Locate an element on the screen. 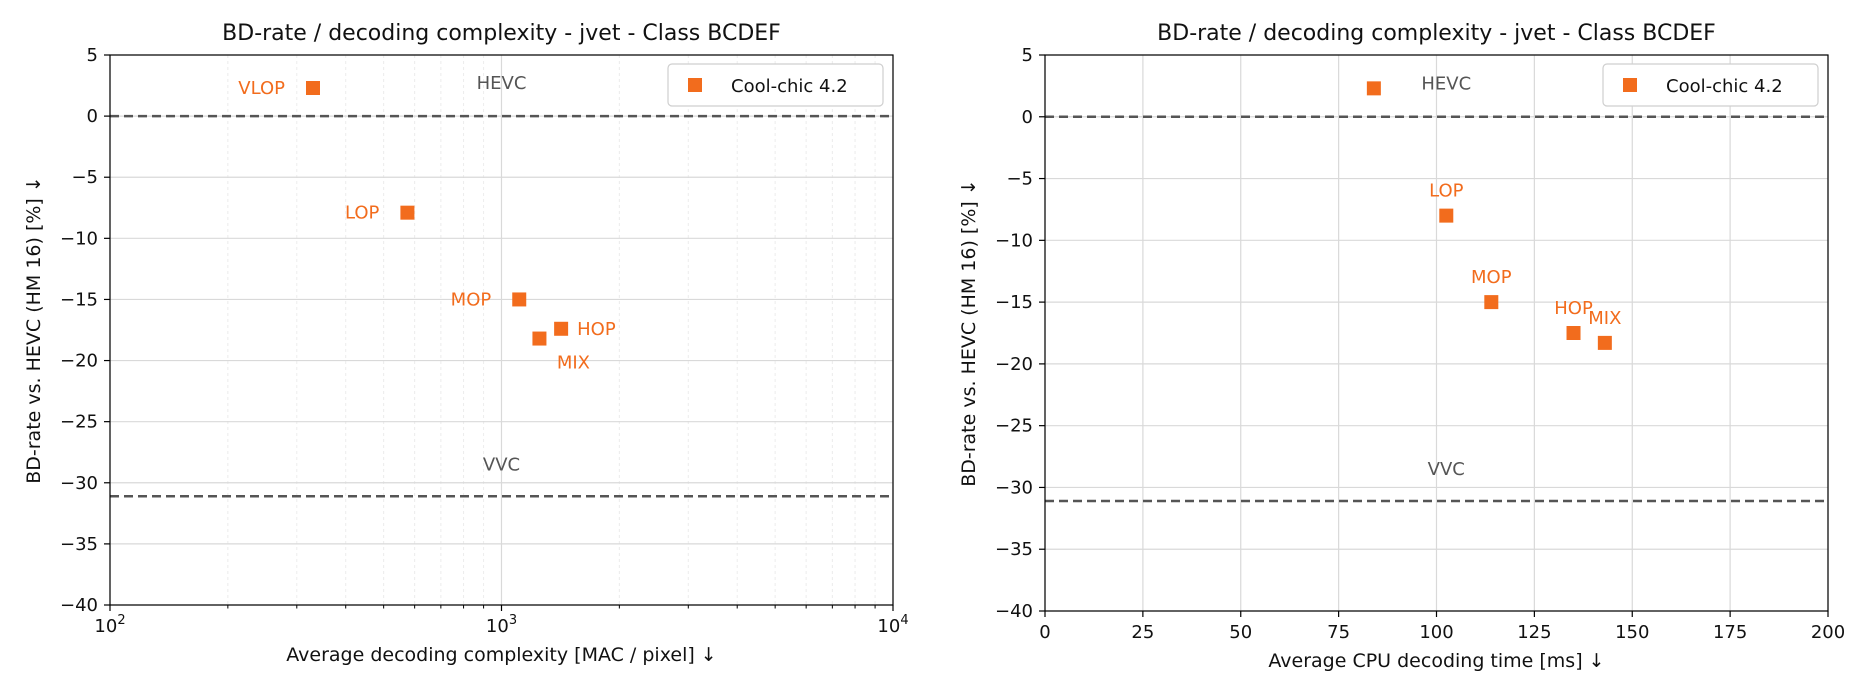  x-tick-label: 150 is located at coordinates (1632, 632).